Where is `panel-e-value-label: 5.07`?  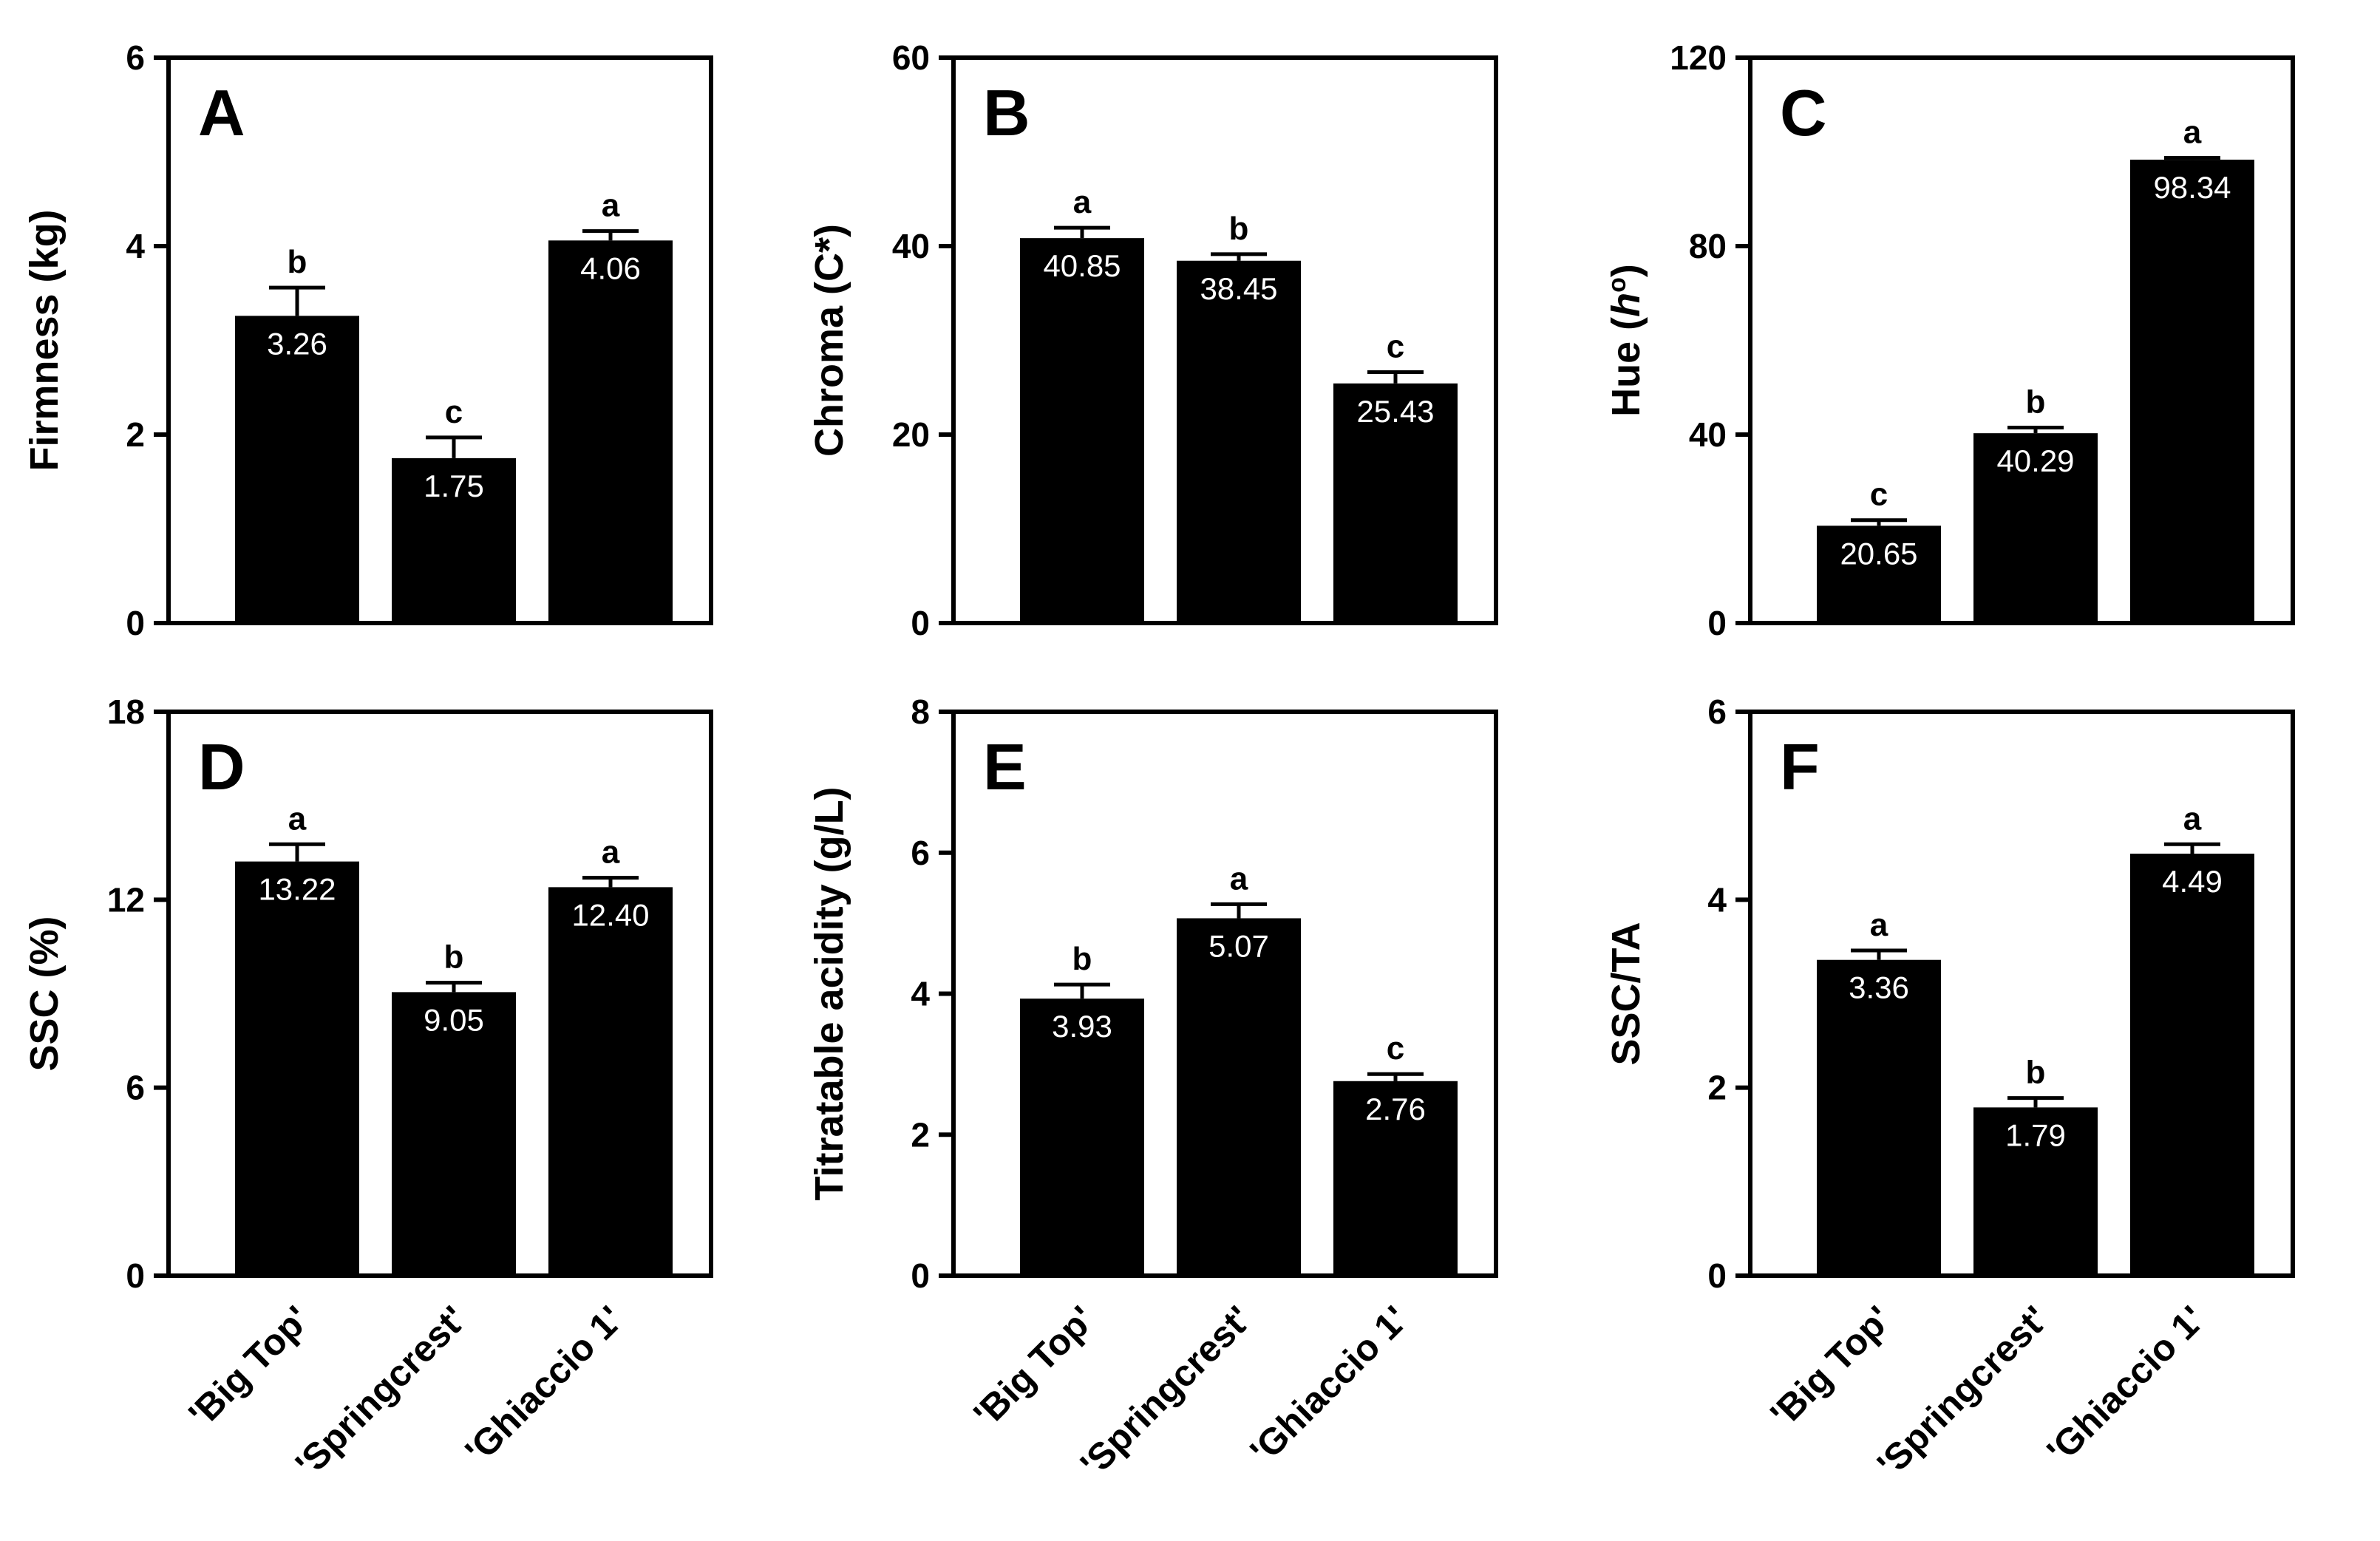
panel-e-value-label: 5.07 is located at coordinates (1238, 945).